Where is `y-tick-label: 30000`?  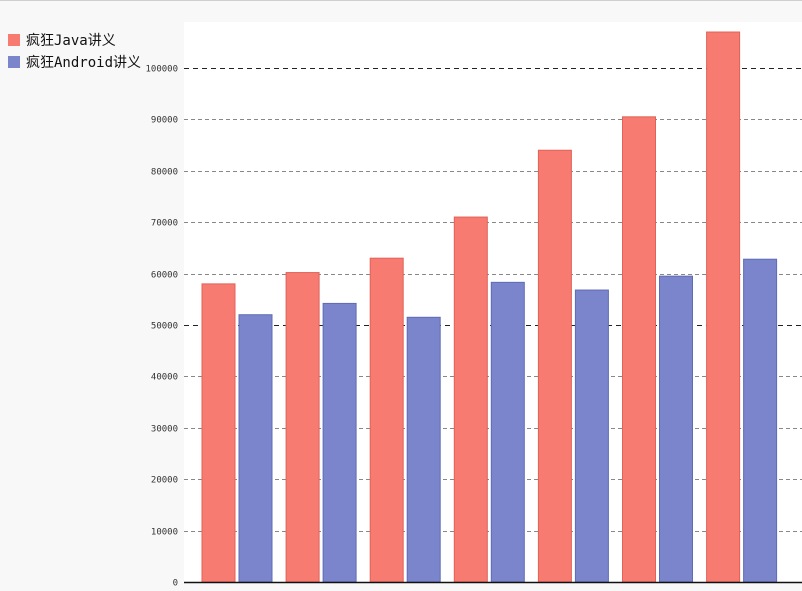
y-tick-label: 30000 is located at coordinates (164, 430).